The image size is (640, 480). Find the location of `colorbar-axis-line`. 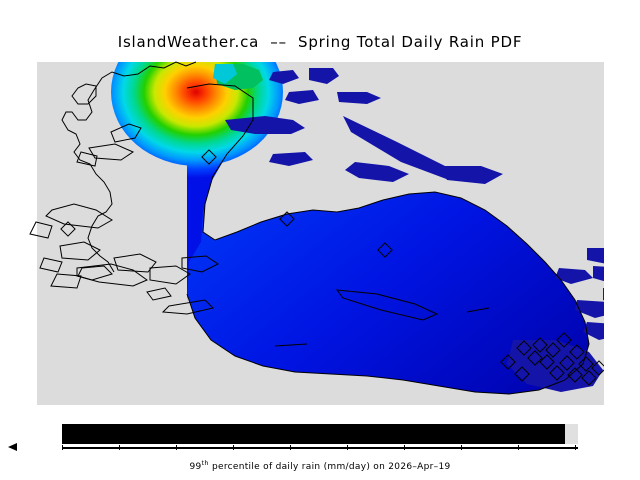

colorbar-axis-line is located at coordinates (320, 448).